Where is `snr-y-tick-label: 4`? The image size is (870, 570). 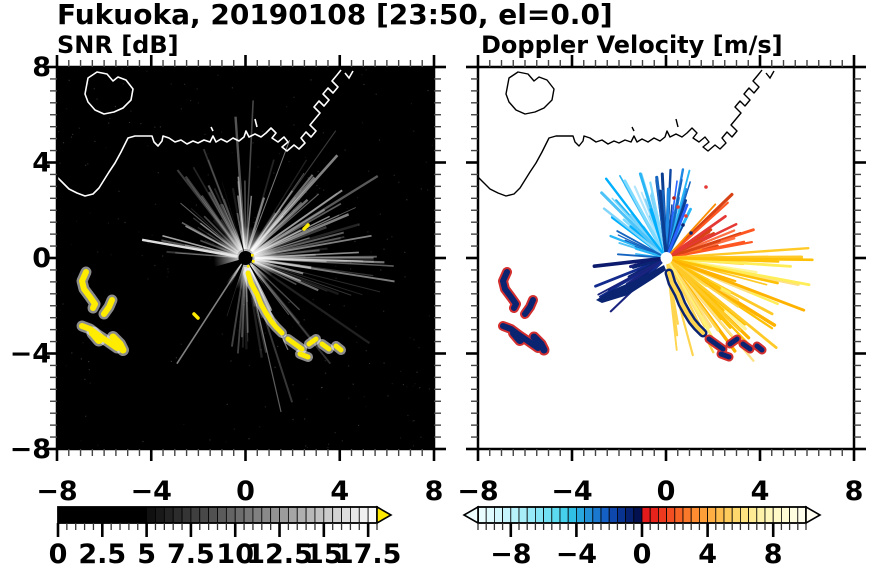
snr-y-tick-label: 4 is located at coordinates (41, 163).